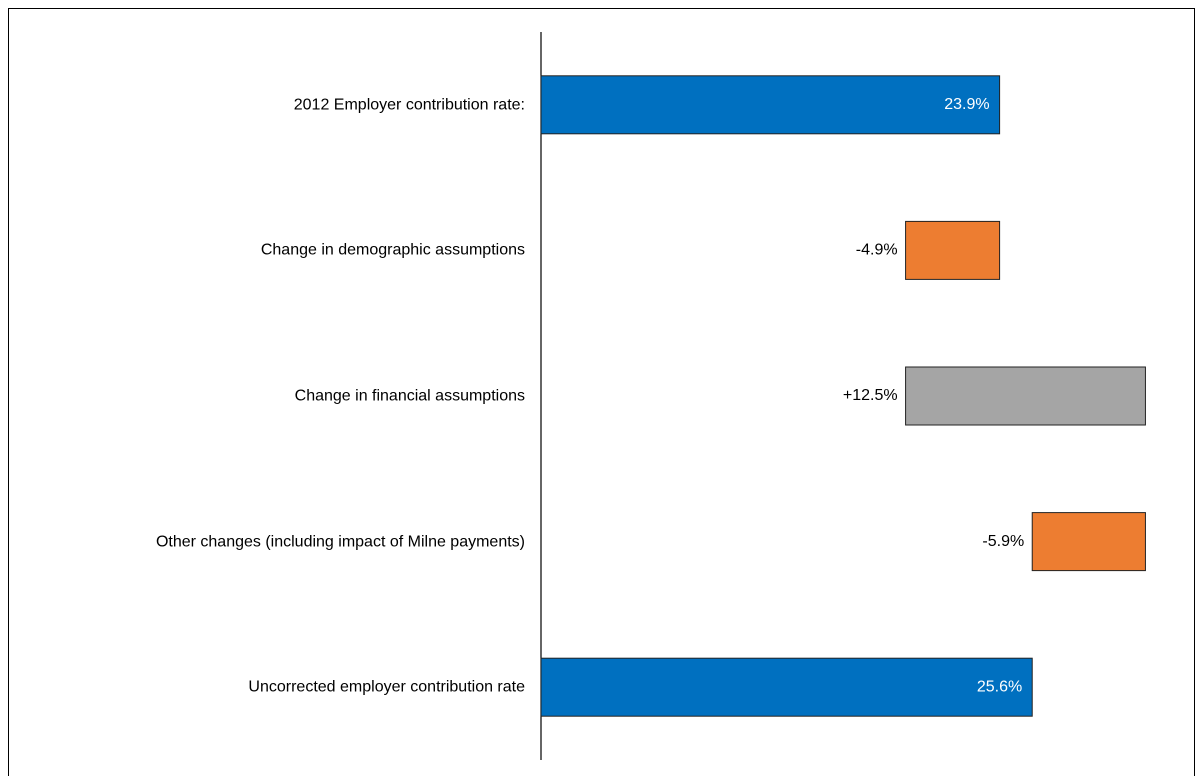 The width and height of the screenshot is (1204, 776). I want to click on value-label: 23.9%, so click(966, 104).